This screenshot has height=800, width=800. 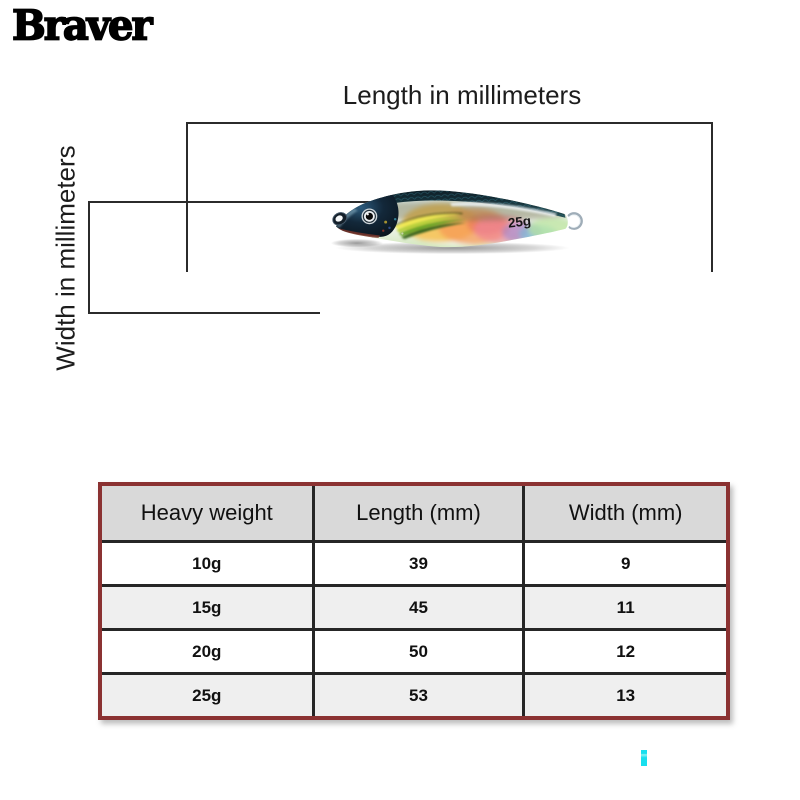 I want to click on length-annotation-label: Length in millimeters, so click(x=462, y=95).